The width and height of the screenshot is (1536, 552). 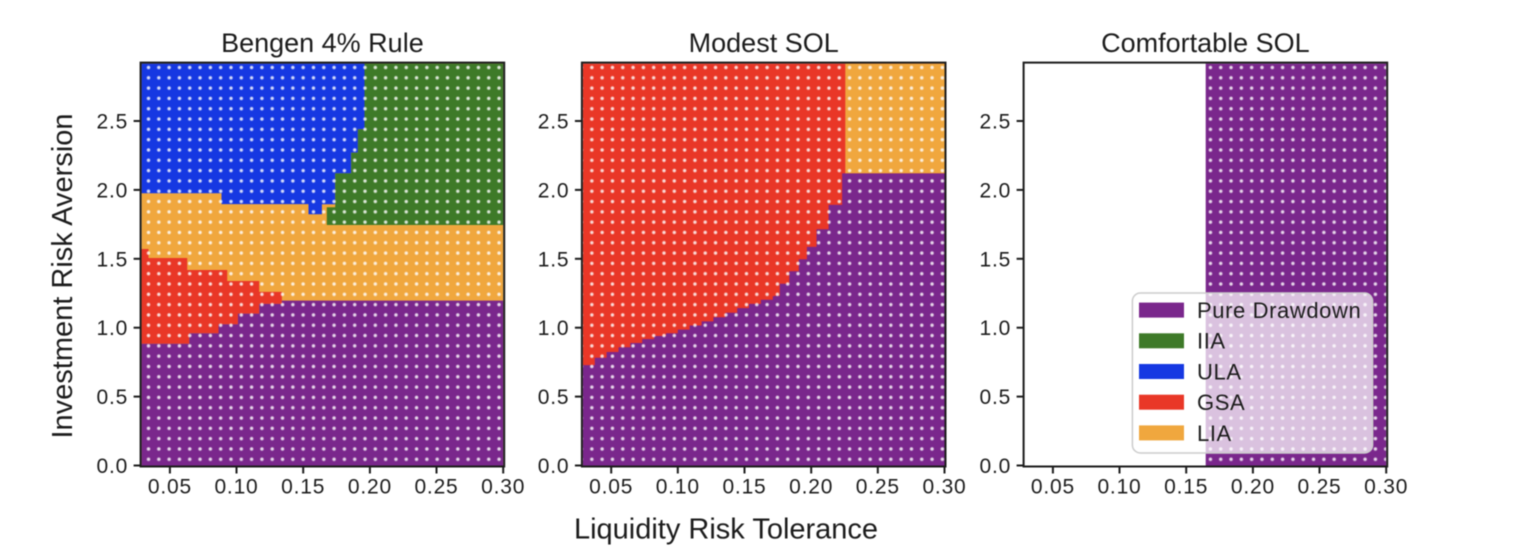 I want to click on svg-text: IIA, so click(x=1211, y=341).